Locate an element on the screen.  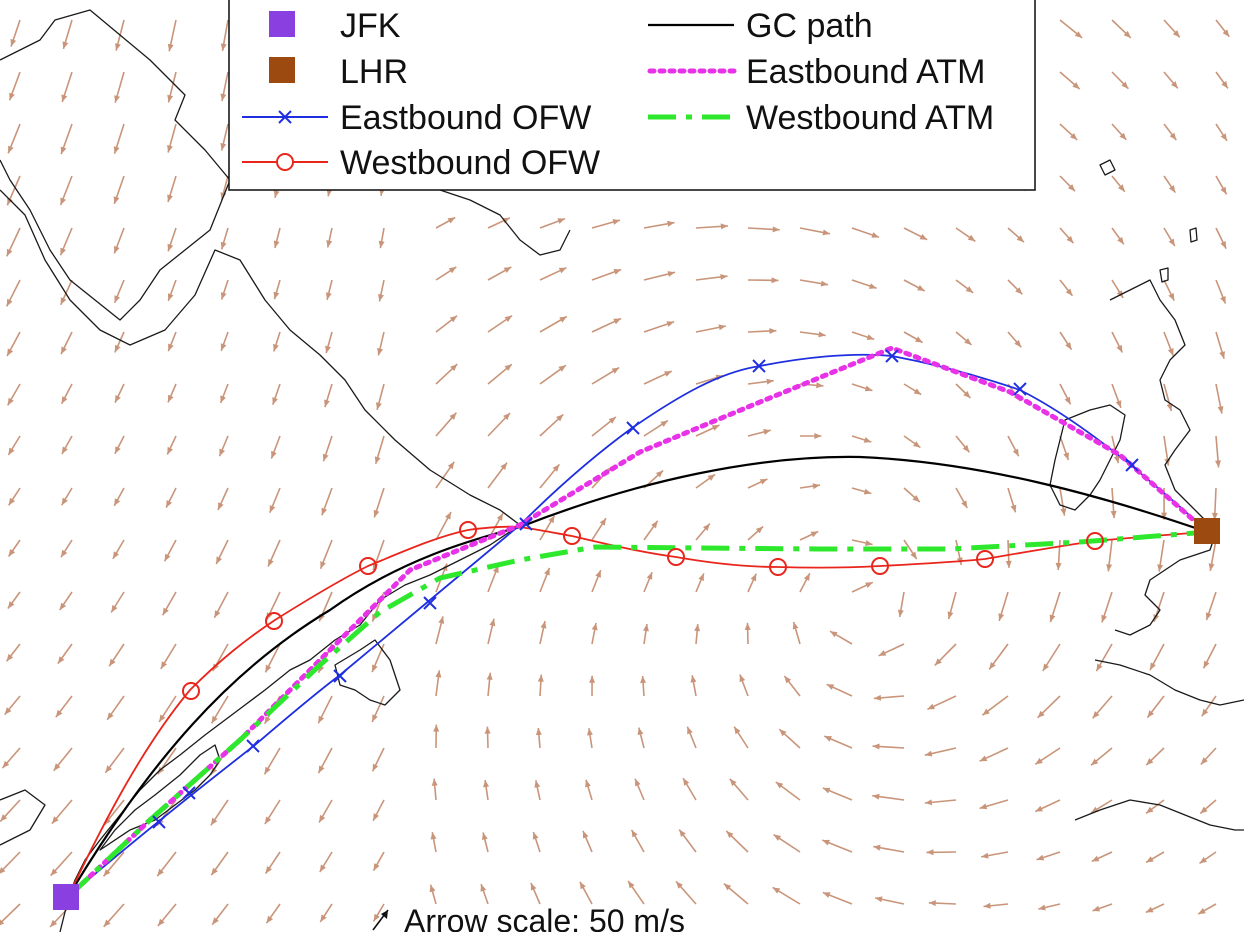
eastbound-ofw-marker is located at coordinates (1132, 465).